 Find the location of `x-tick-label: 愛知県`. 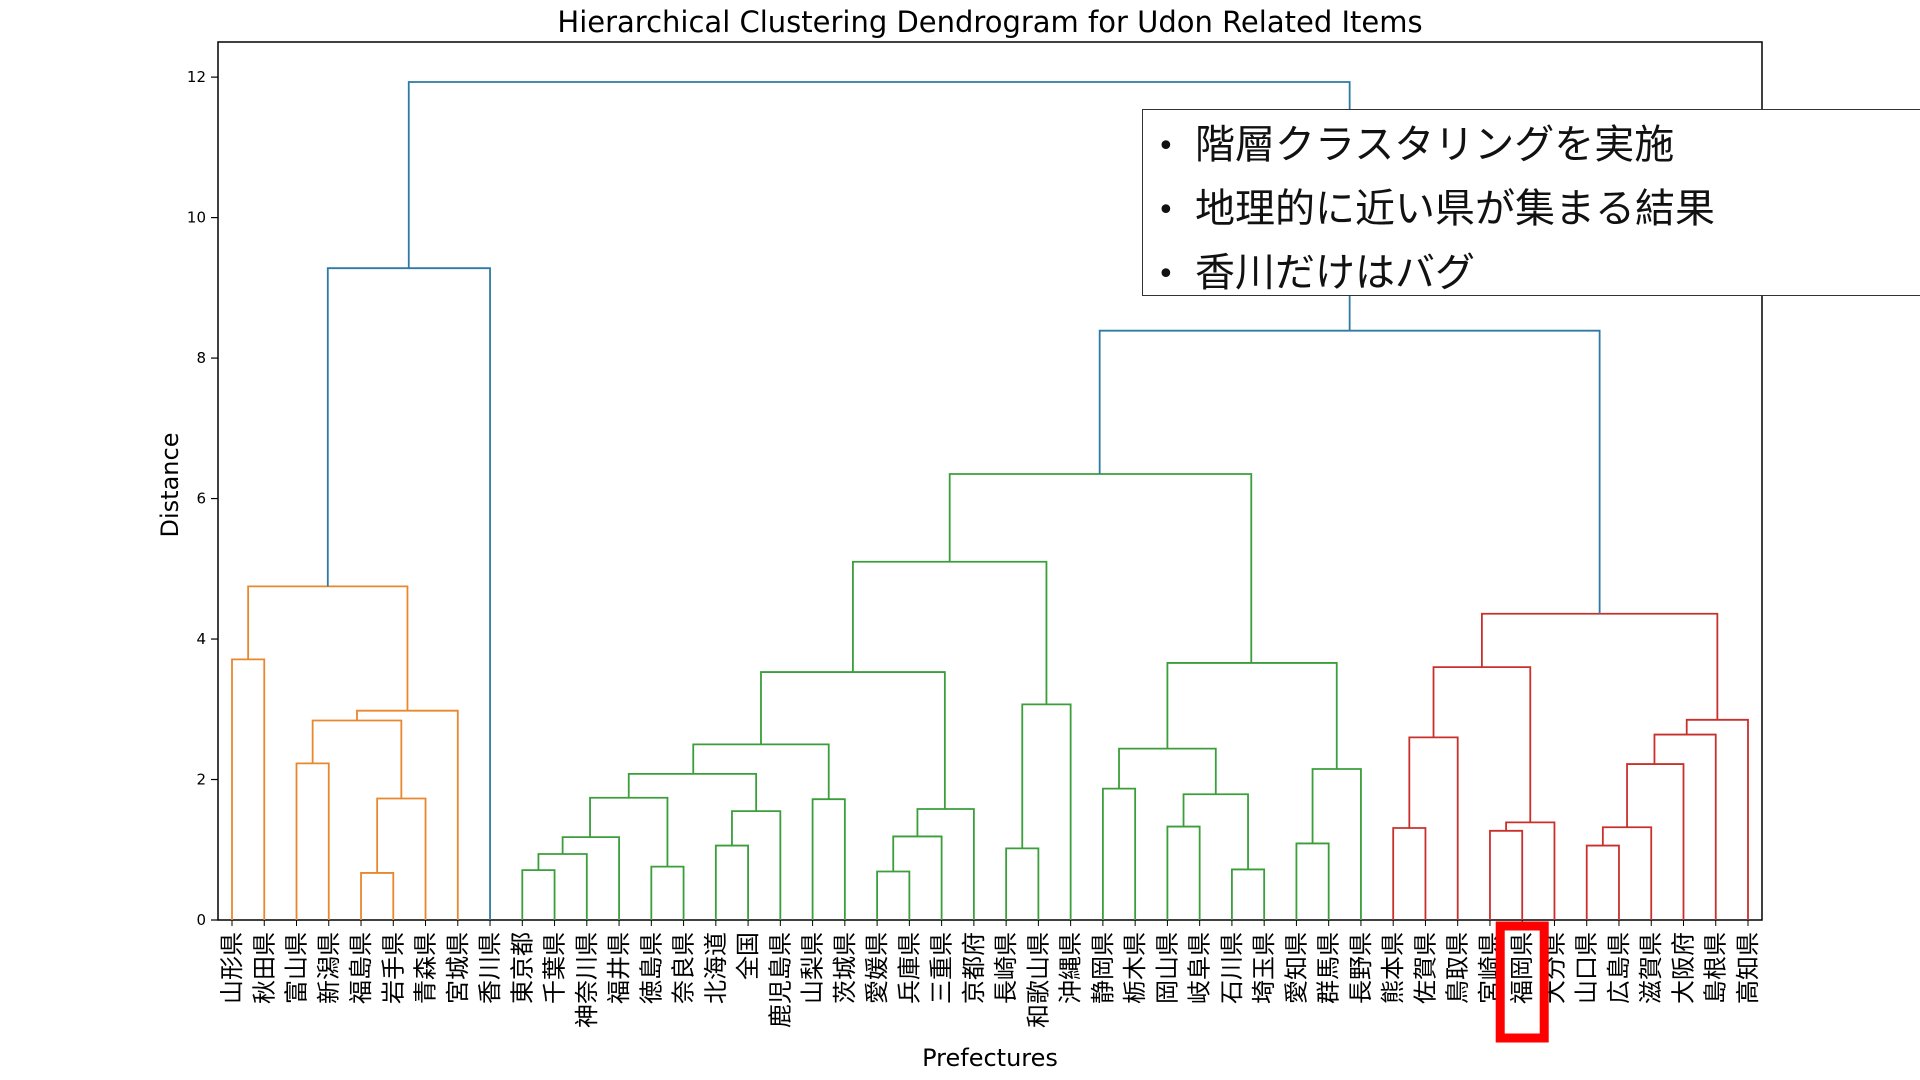

x-tick-label: 愛知県 is located at coordinates (1296, 968).